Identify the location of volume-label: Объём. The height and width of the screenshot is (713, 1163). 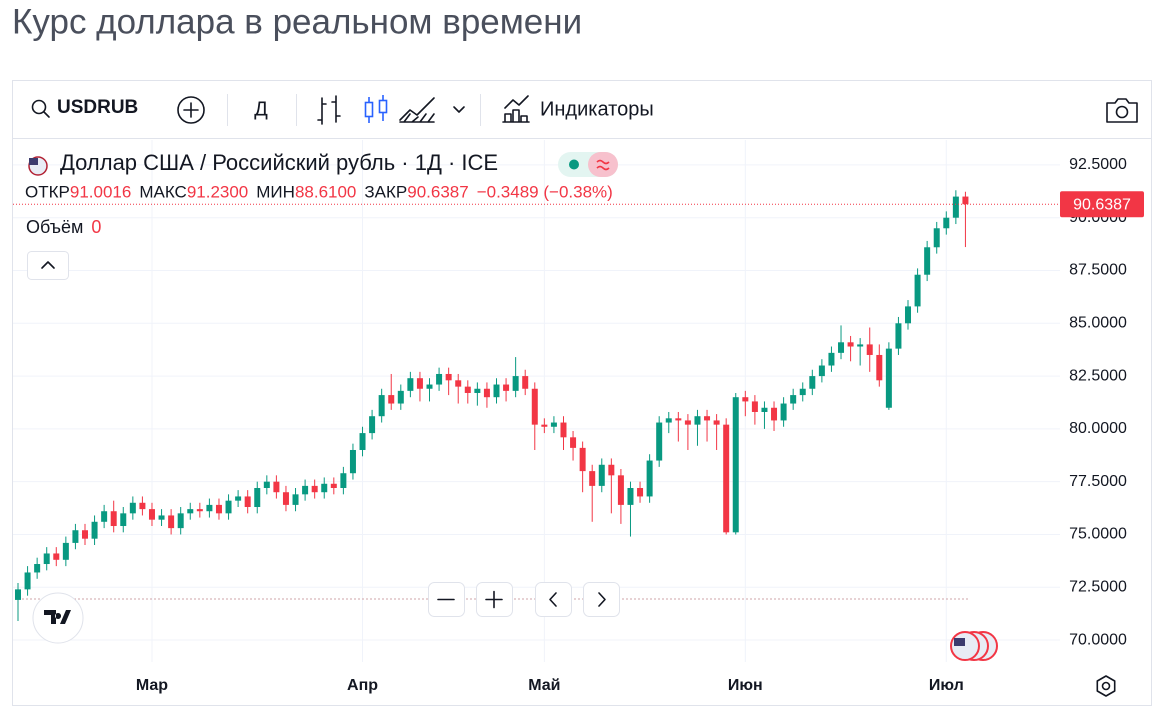
(54, 227).